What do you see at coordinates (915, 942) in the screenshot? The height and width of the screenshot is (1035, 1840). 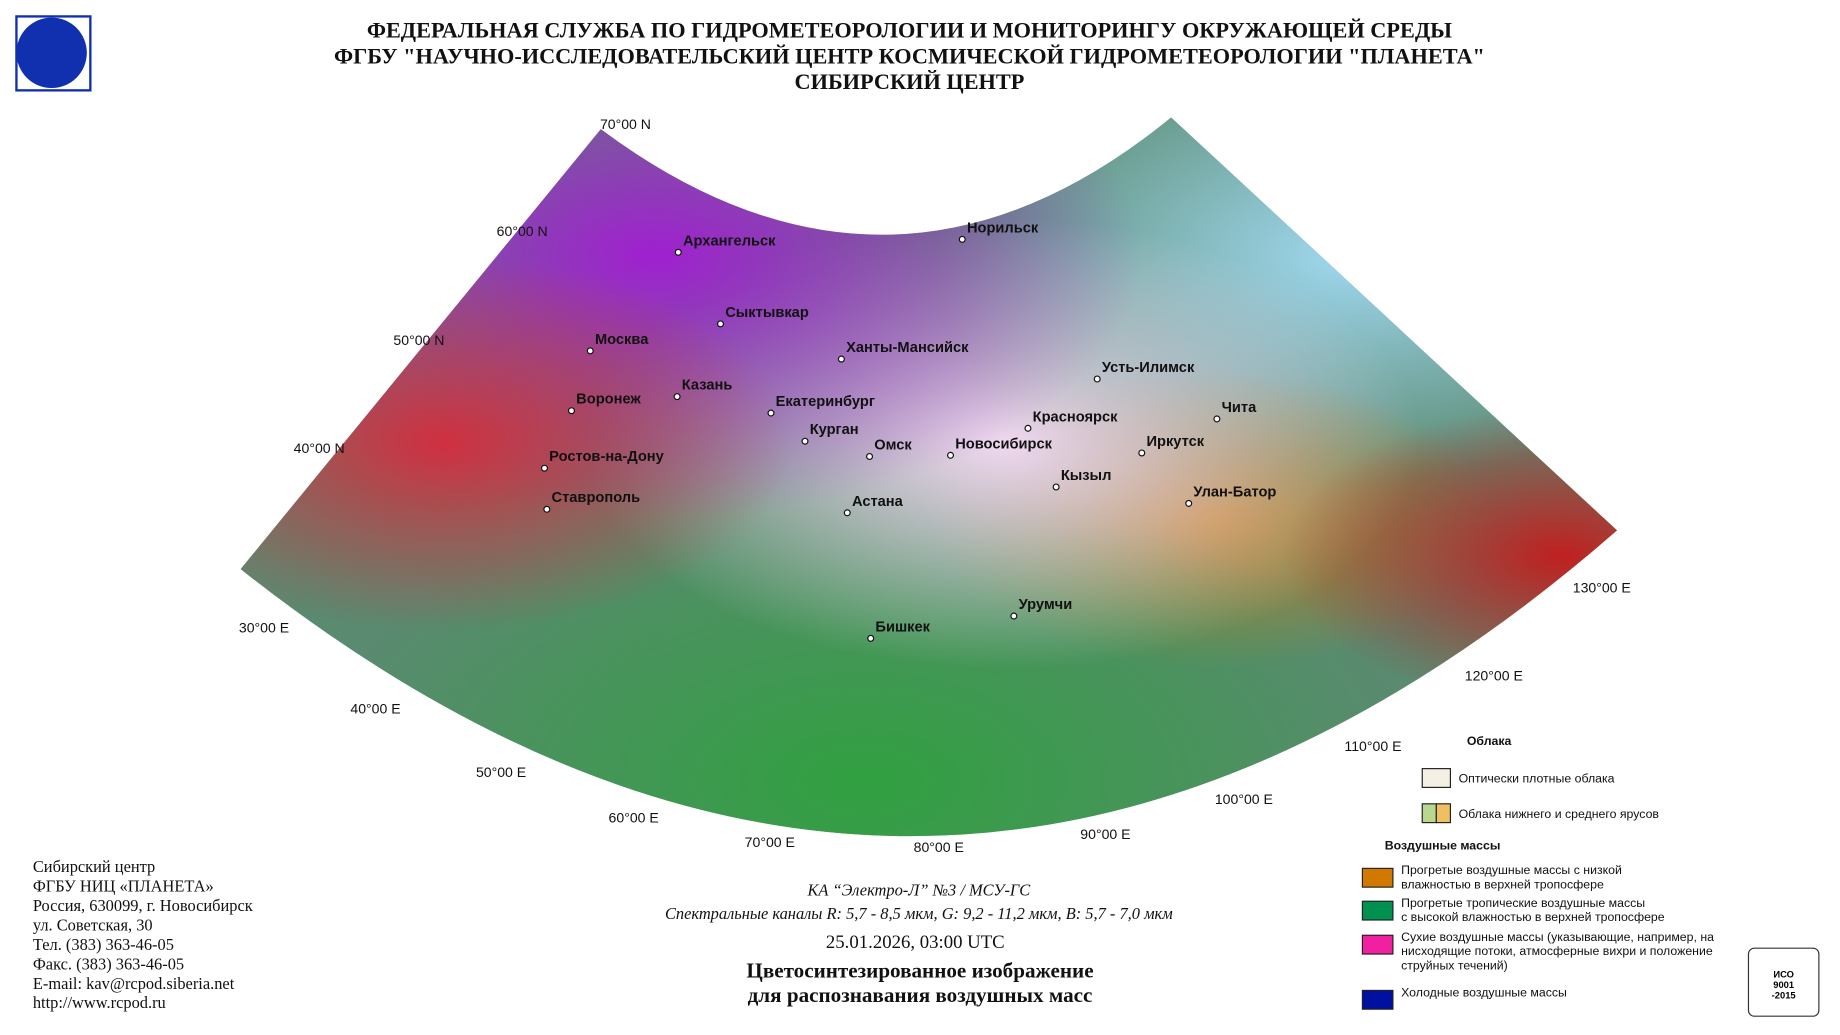 I see `caption-datetime: 25.01.2026, 03:00 UTC` at bounding box center [915, 942].